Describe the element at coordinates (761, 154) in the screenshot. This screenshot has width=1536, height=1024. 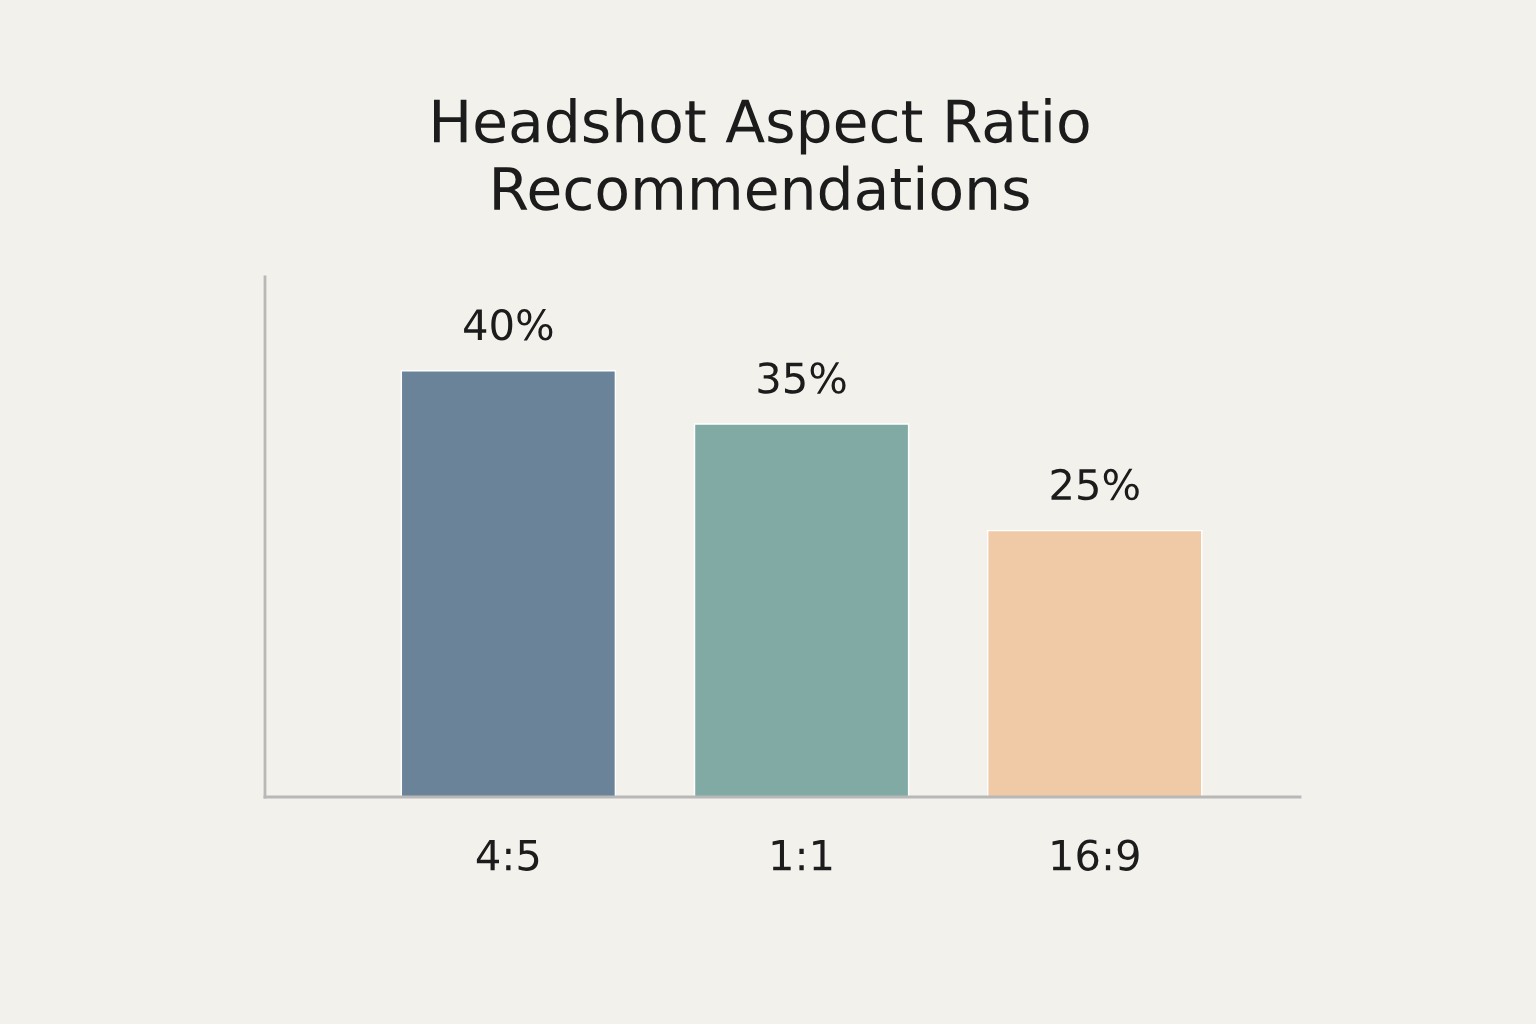
I see `chart-title: Headshot Aspect Ratio Recommendations` at that location.